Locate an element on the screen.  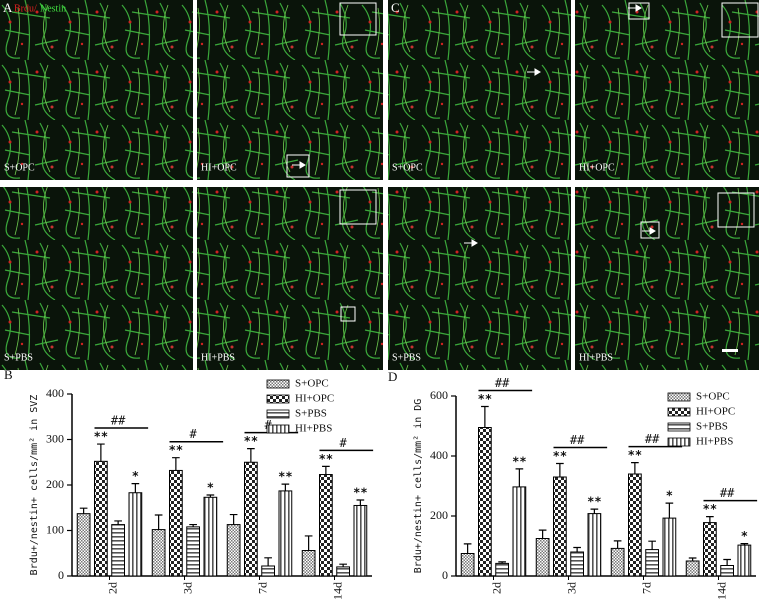
y-axis-label: Brdu+/nestin+ cells/mm² in SVZ is located at coordinates (34, 485).